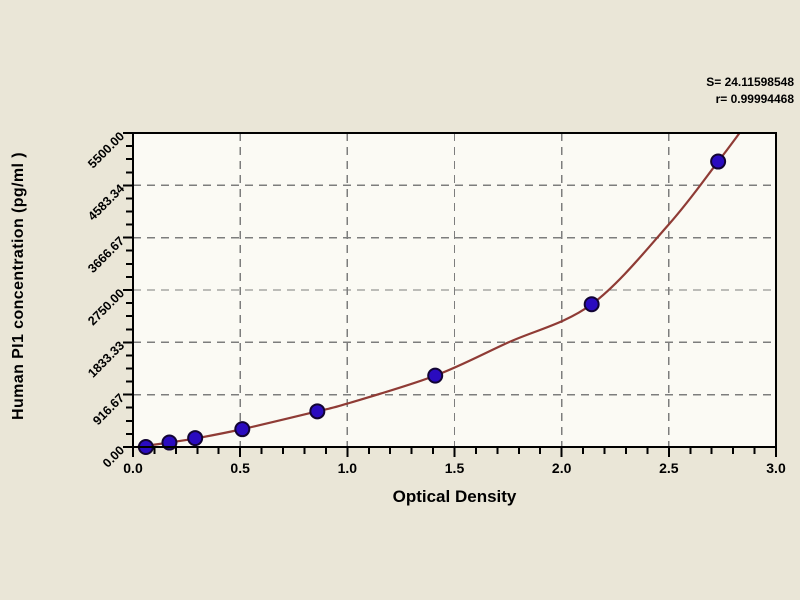 The image size is (800, 600). Describe the element at coordinates (108, 409) in the screenshot. I see `y-tick-label: 916.67` at that location.